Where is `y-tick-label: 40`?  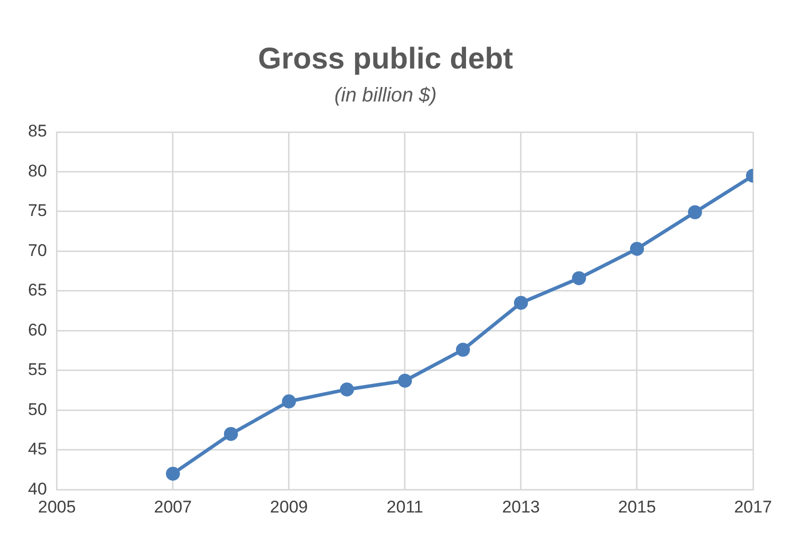
y-tick-label: 40 is located at coordinates (37, 488).